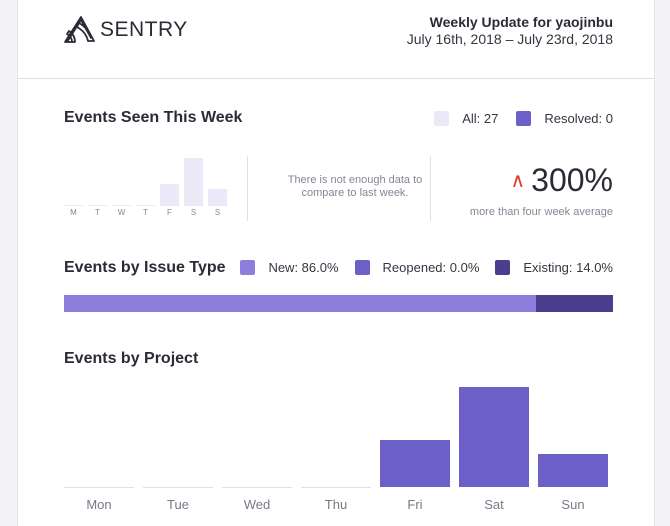  Describe the element at coordinates (153, 117) in the screenshot. I see `events-seen-title: Events Seen This Week` at that location.